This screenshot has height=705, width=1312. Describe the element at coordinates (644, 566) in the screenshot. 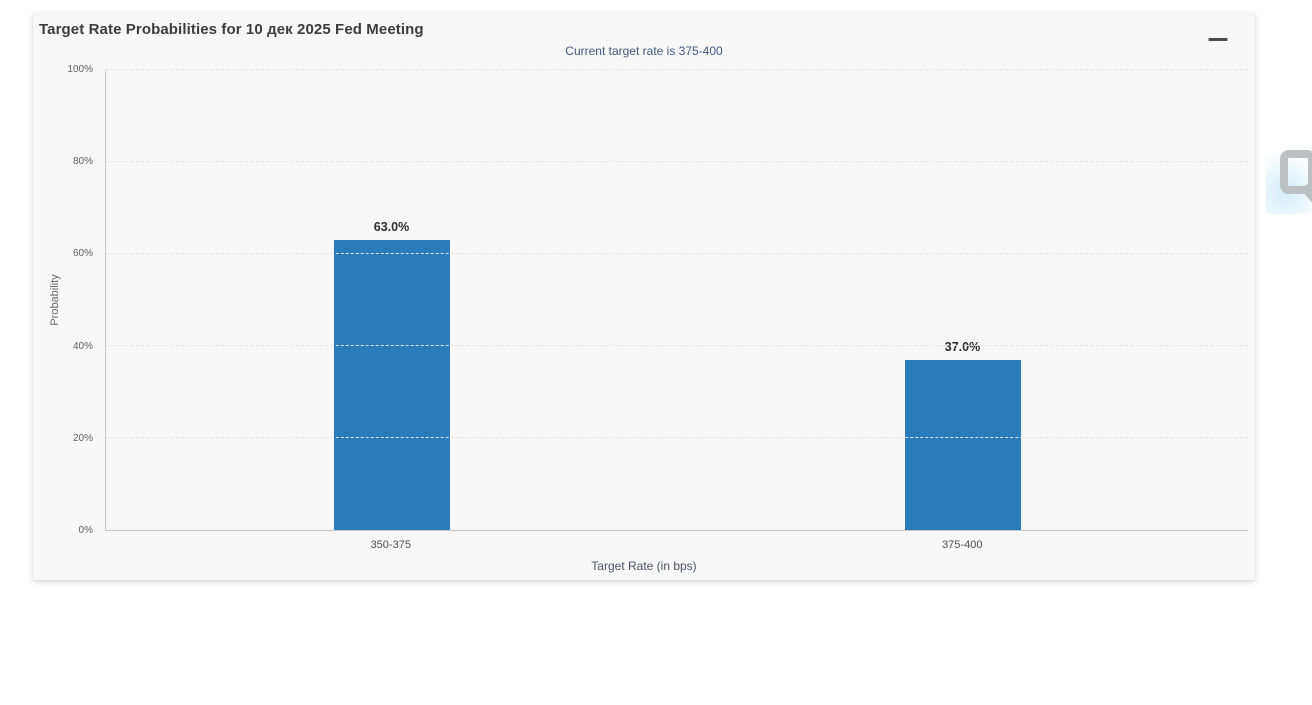

I see `x-axis-title: Target Rate (in bps)` at that location.